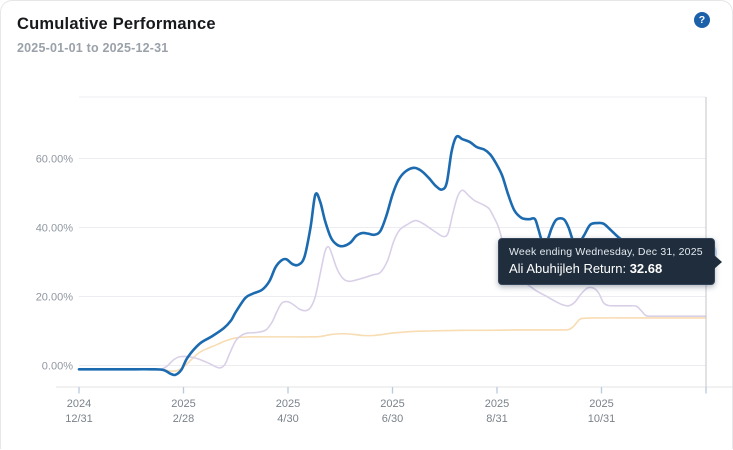 This screenshot has width=733, height=450. I want to click on x-tick-date: 10/31, so click(602, 419).